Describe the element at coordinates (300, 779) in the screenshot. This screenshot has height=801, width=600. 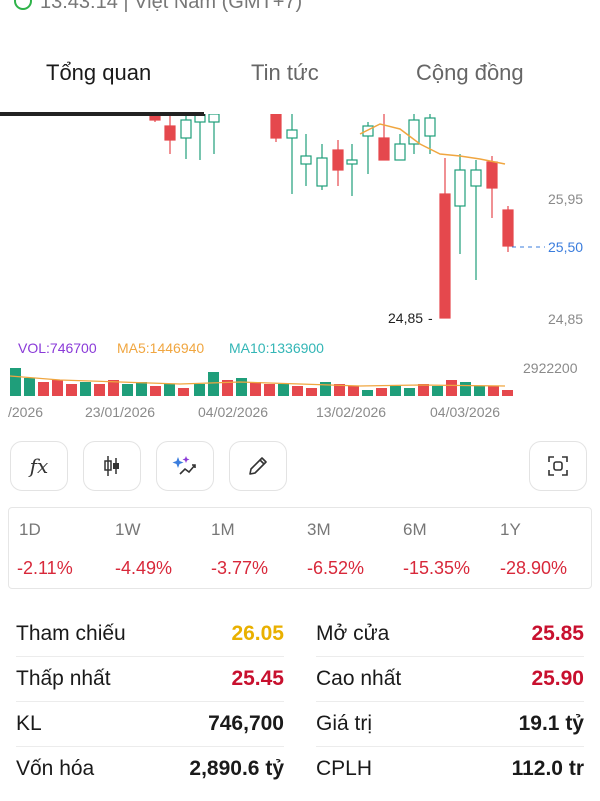
I see `stats-row: Vốn hóa 2,890.6 tỷ CPLH 112.0 tr` at that location.